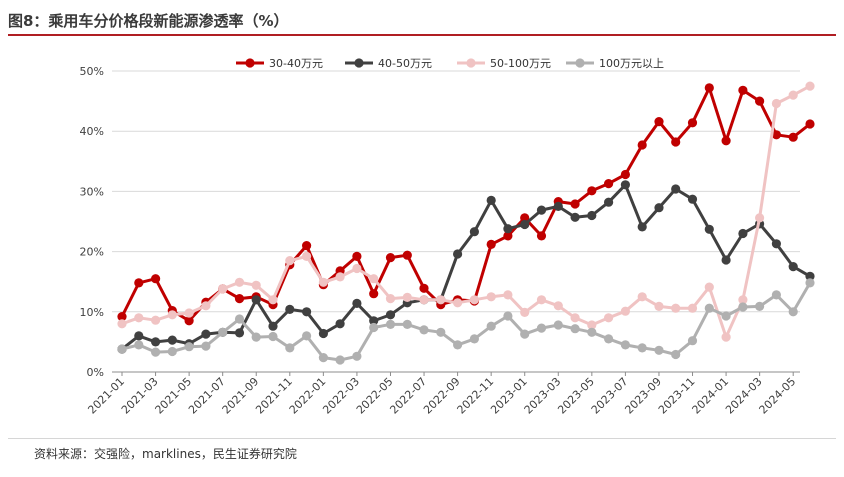  I want to click on y-tick-label: 0%, so click(95, 372).